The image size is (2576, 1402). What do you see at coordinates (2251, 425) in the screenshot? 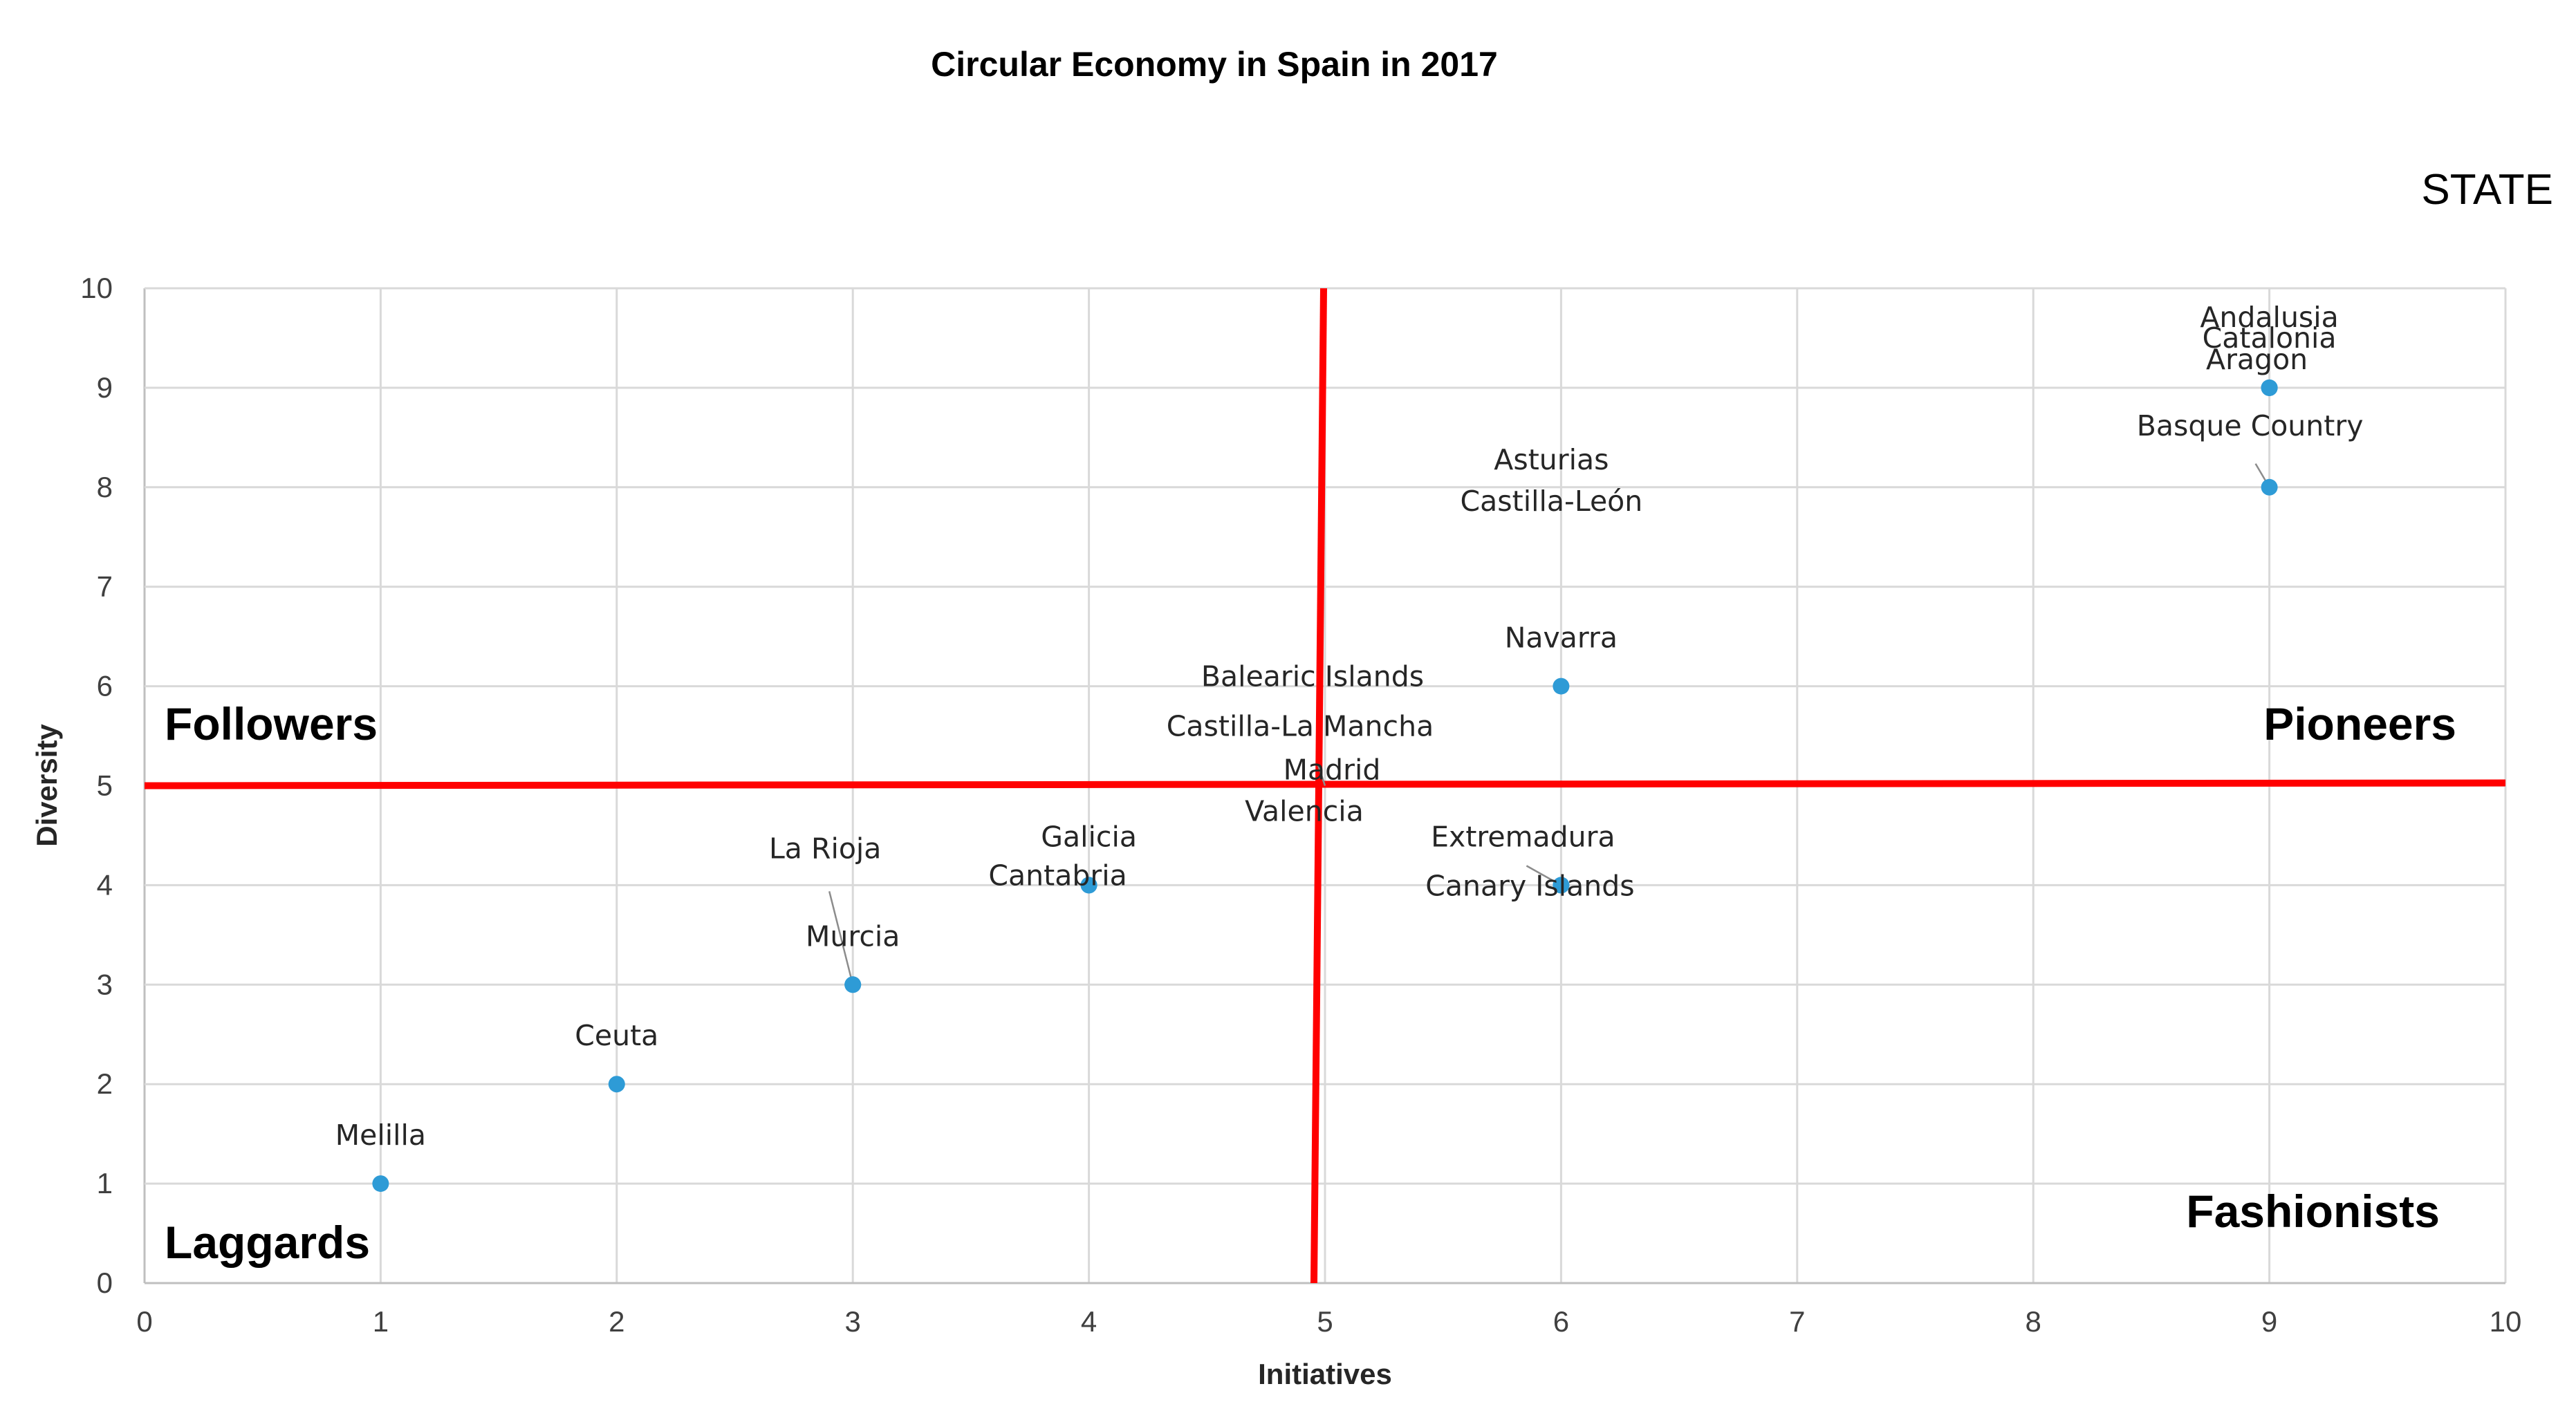
I see `data-label: Basque Country` at bounding box center [2251, 425].